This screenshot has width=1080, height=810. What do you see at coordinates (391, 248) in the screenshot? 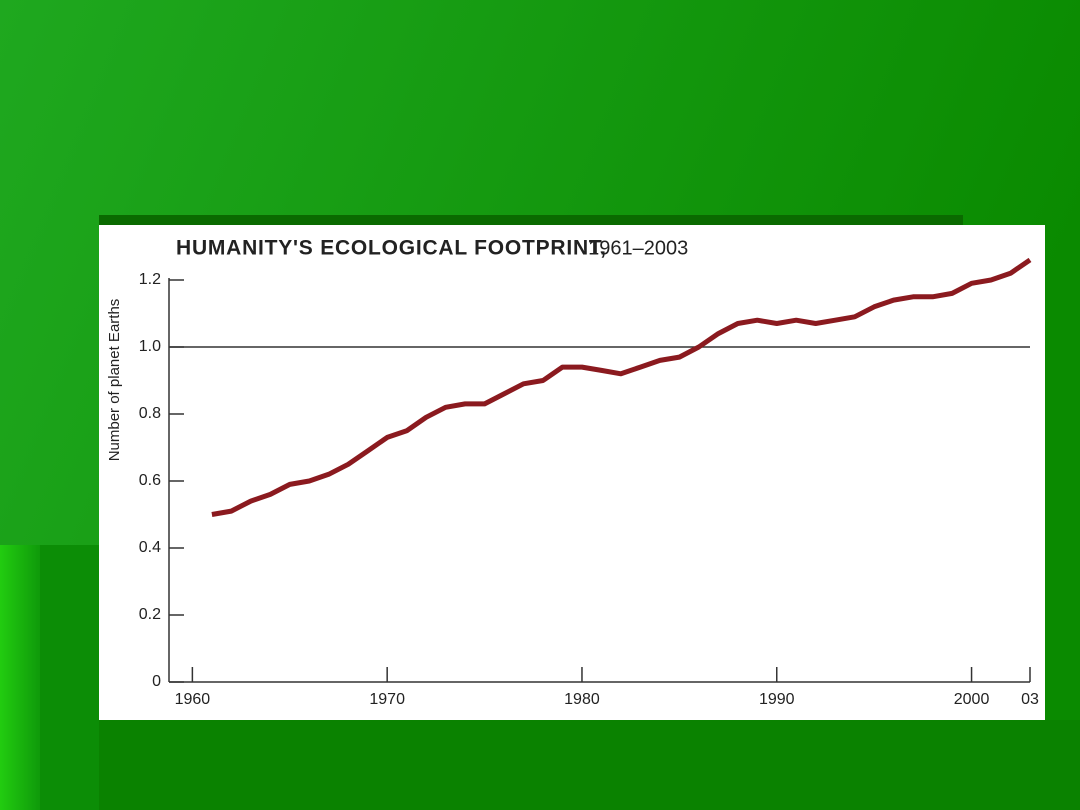
I see `chart-title: HUMANITY'S ECOLOGICAL FOOTPRINT,` at bounding box center [391, 248].